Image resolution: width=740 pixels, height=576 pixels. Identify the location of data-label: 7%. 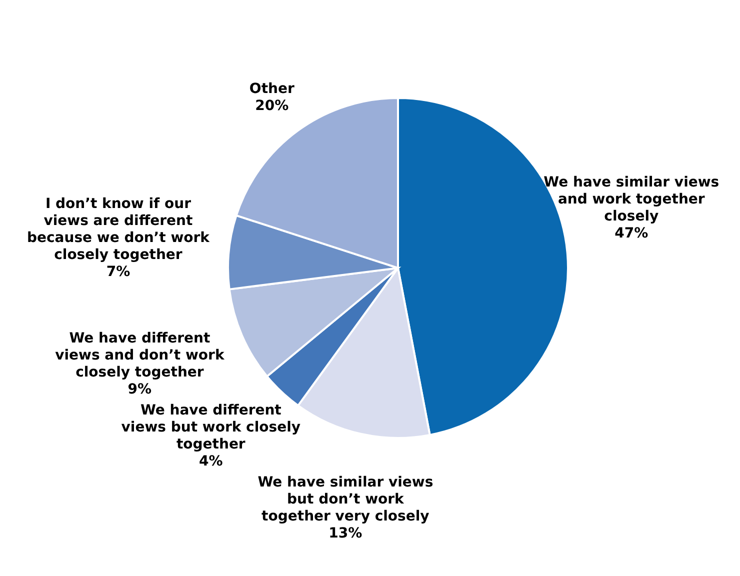
(118, 272).